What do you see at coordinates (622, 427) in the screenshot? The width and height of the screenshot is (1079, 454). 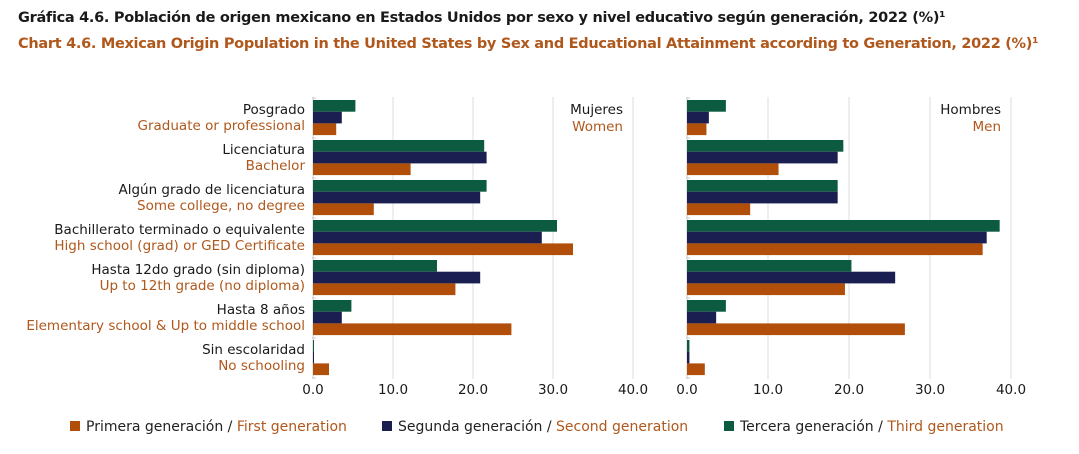 I see `legend-label-en: Second generation` at bounding box center [622, 427].